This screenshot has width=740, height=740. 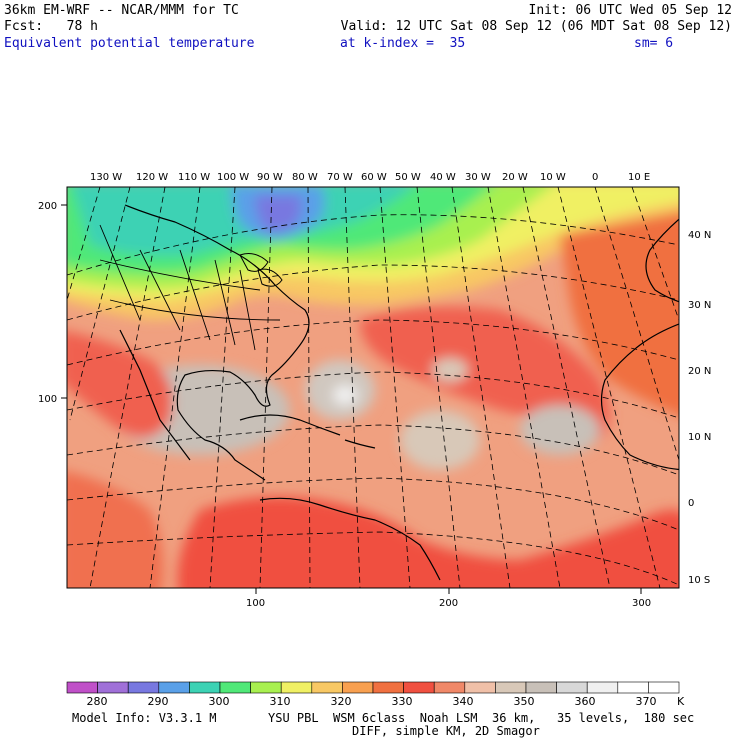 What do you see at coordinates (106, 177) in the screenshot?
I see `lon-label: 130 W` at bounding box center [106, 177].